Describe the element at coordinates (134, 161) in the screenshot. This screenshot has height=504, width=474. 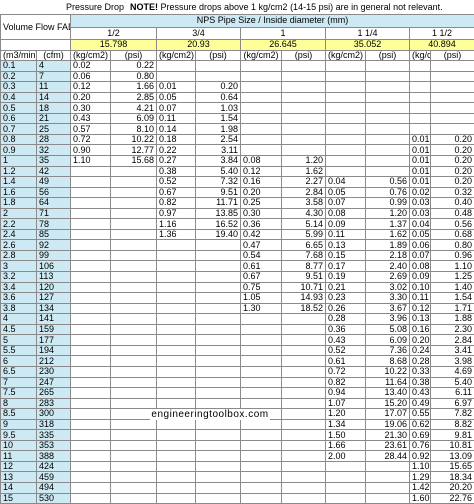
I see `pressure-cell: 15.68` at that location.